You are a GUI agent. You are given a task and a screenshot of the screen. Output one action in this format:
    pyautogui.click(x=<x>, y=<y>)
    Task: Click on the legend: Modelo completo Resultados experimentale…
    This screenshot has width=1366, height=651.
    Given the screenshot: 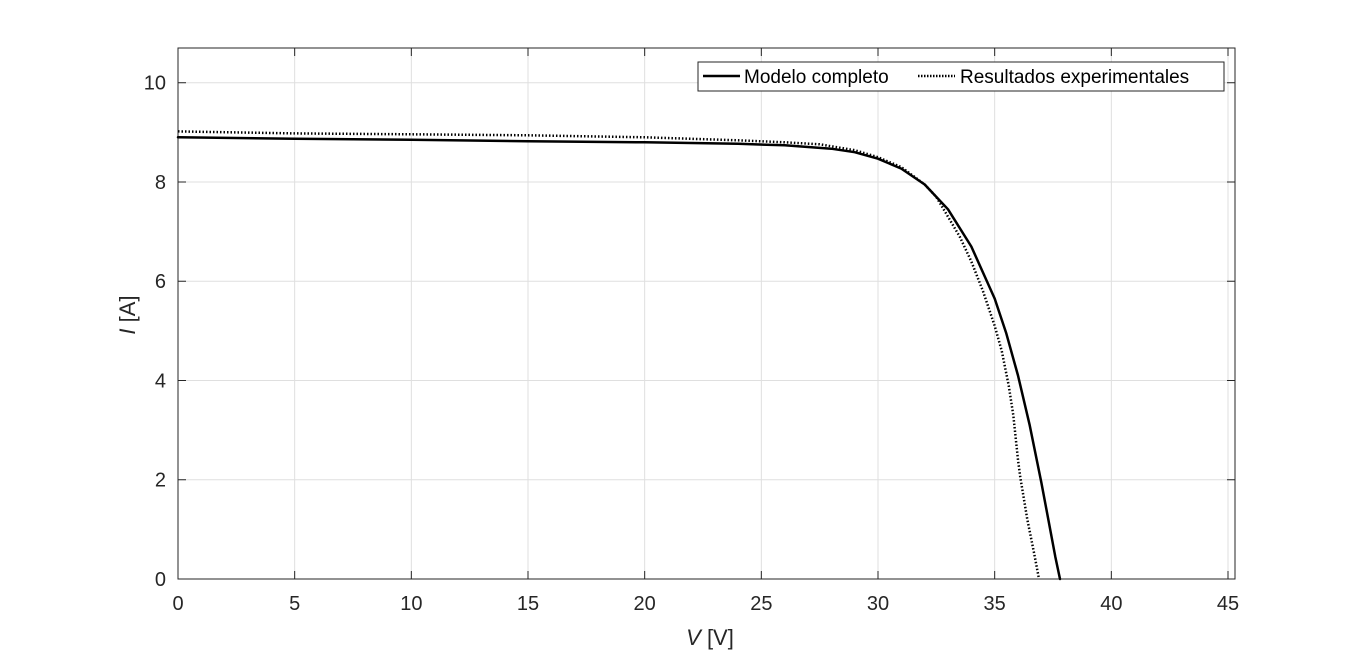 What is the action you would take?
    pyautogui.click(x=961, y=76)
    